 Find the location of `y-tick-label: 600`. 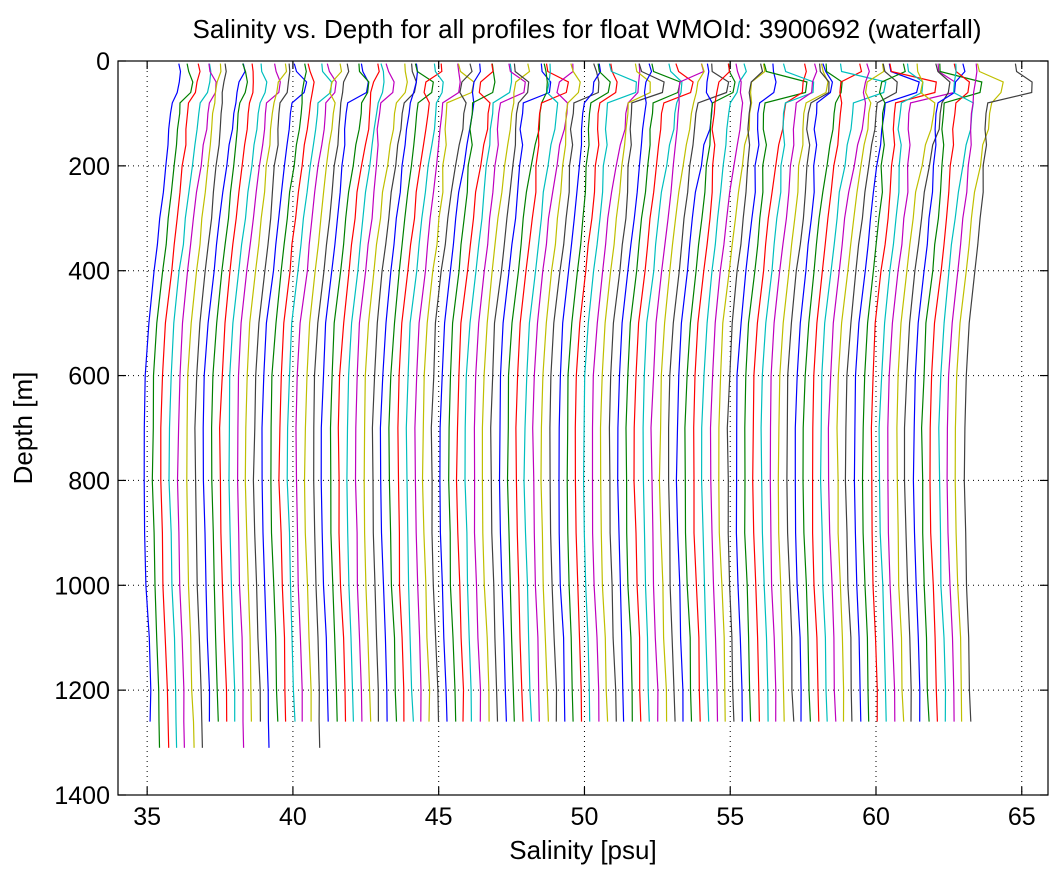

y-tick-label: 600 is located at coordinates (89, 377).